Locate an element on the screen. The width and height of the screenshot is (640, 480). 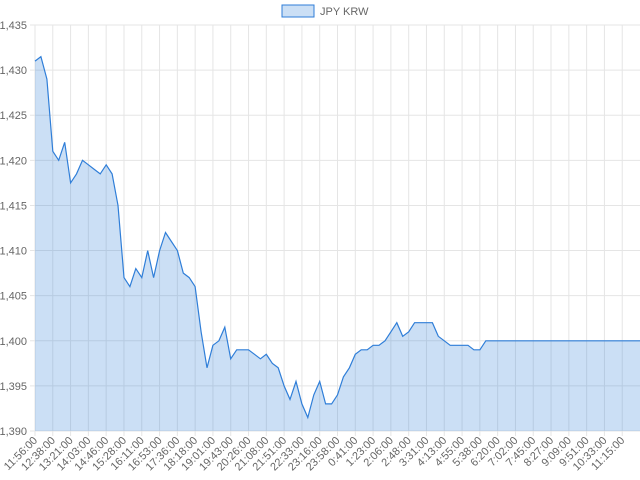
y-tick-label: 1,410 is located at coordinates (13, 252).